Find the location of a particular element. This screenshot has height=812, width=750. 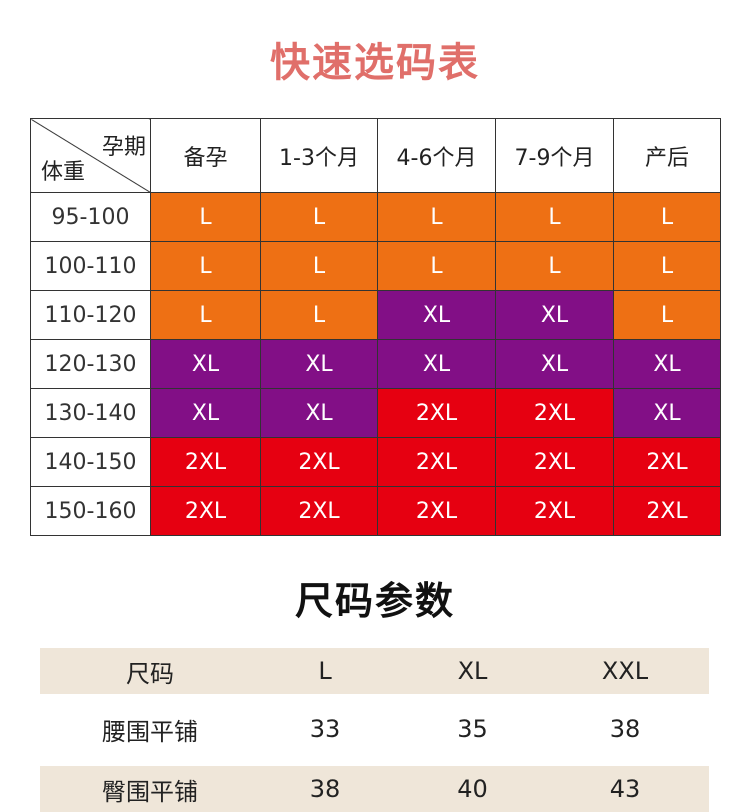

table-header-row: 孕期 体重 备孕 1-3个月 4-6个月 7-9个月 产后 is located at coordinates (375, 155).